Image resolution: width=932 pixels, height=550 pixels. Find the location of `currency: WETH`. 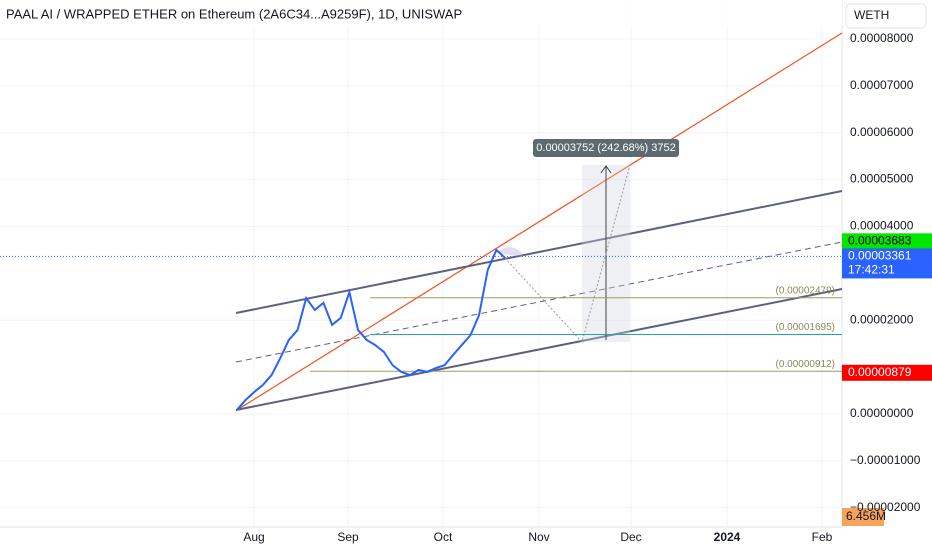

currency: WETH is located at coordinates (871, 15).